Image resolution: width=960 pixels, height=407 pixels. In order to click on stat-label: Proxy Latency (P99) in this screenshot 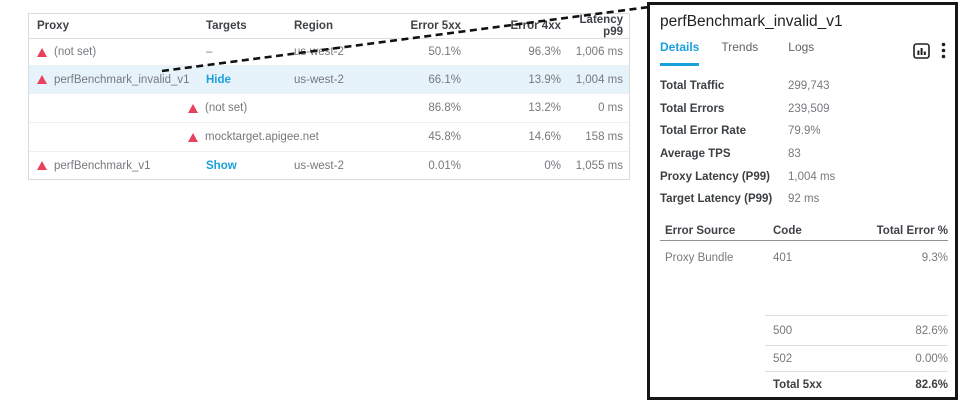, I will do `click(715, 176)`.